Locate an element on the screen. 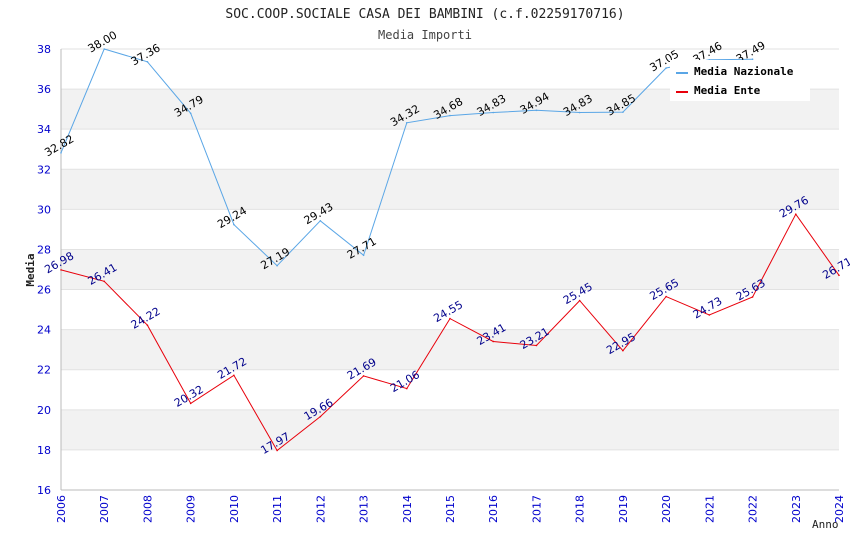  y-tick-label: 24 is located at coordinates (44, 330).